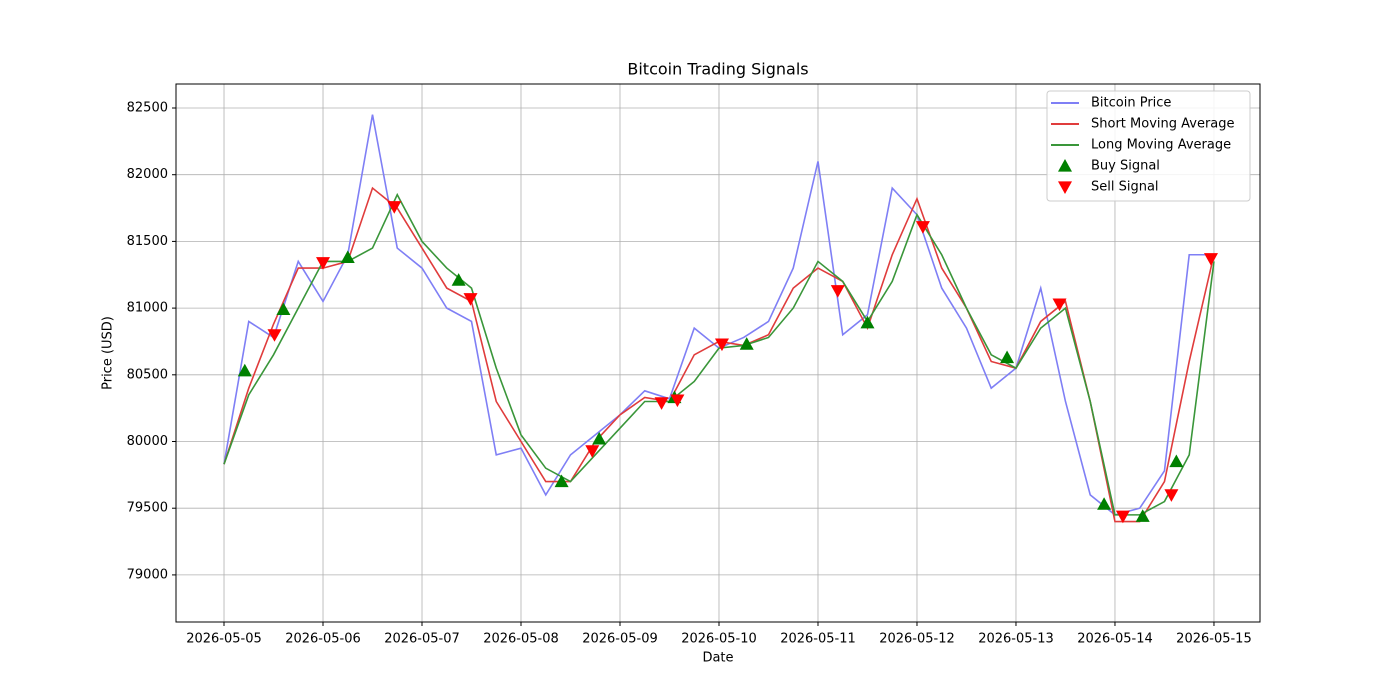  What do you see at coordinates (1214, 639) in the screenshot?
I see `x-tick-label: 2026-05-15` at bounding box center [1214, 639].